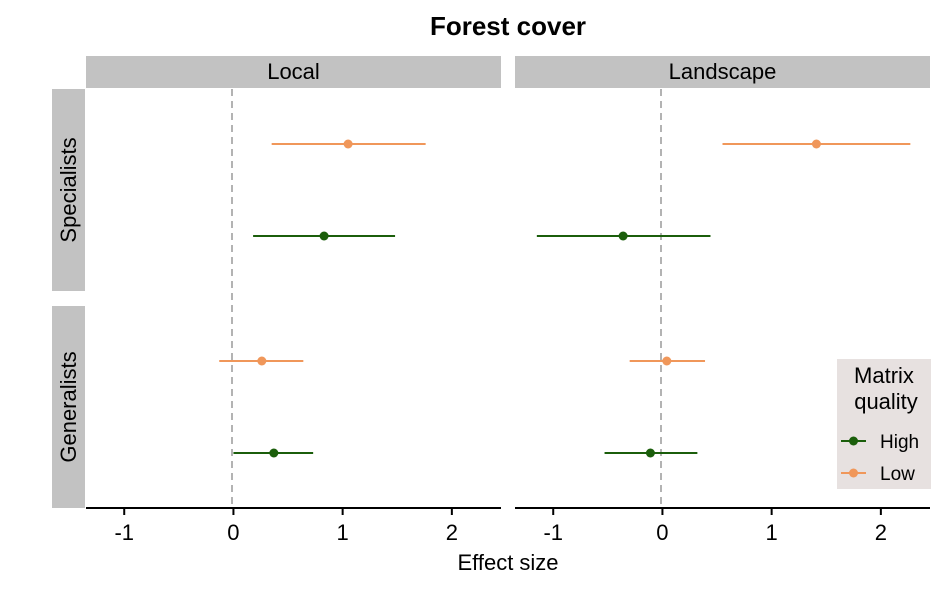 Image resolution: width=944 pixels, height=595 pixels. Describe the element at coordinates (452, 532) in the screenshot. I see `x-tick-label-local-3: 2` at that location.